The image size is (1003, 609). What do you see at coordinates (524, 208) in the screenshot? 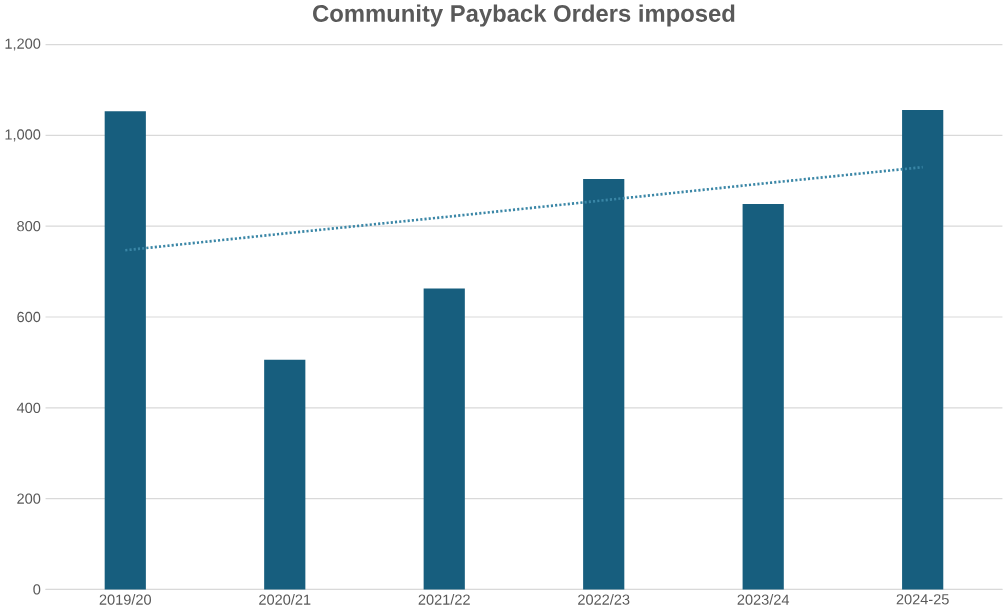
I see `line-series` at bounding box center [524, 208].